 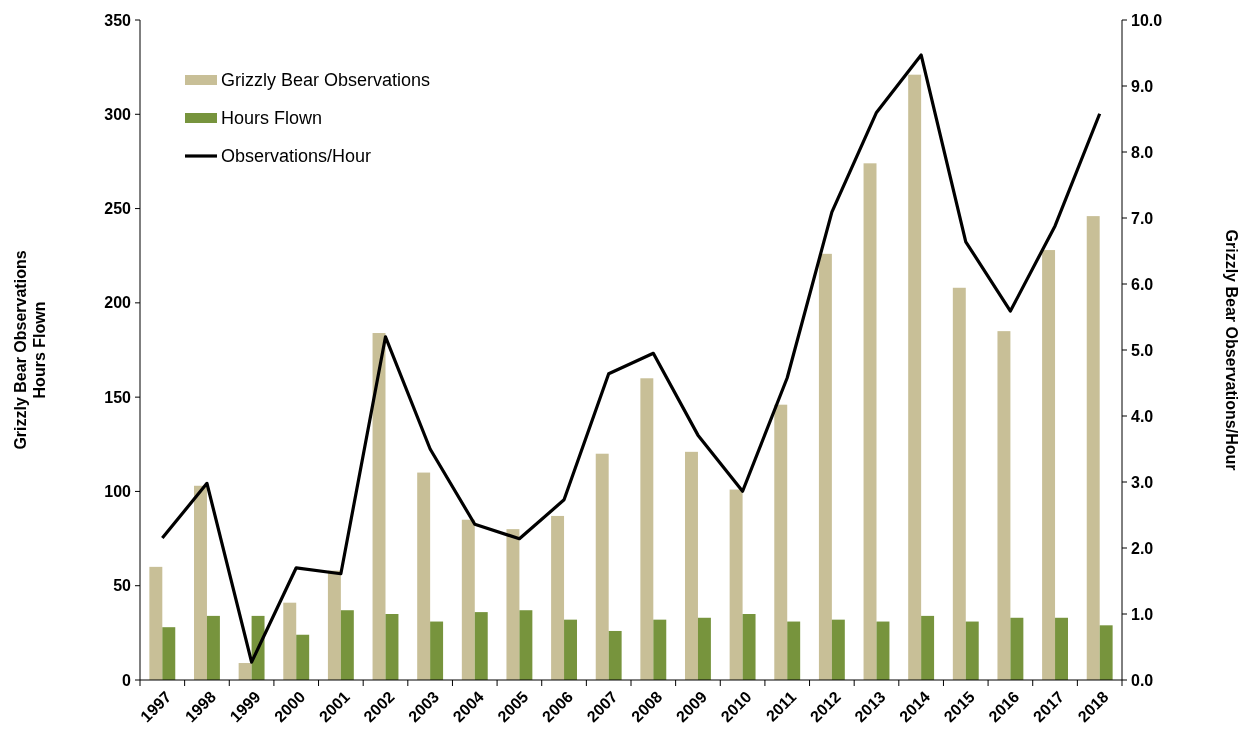 I want to click on legend-label: Observations/Hour, so click(x=296, y=156).